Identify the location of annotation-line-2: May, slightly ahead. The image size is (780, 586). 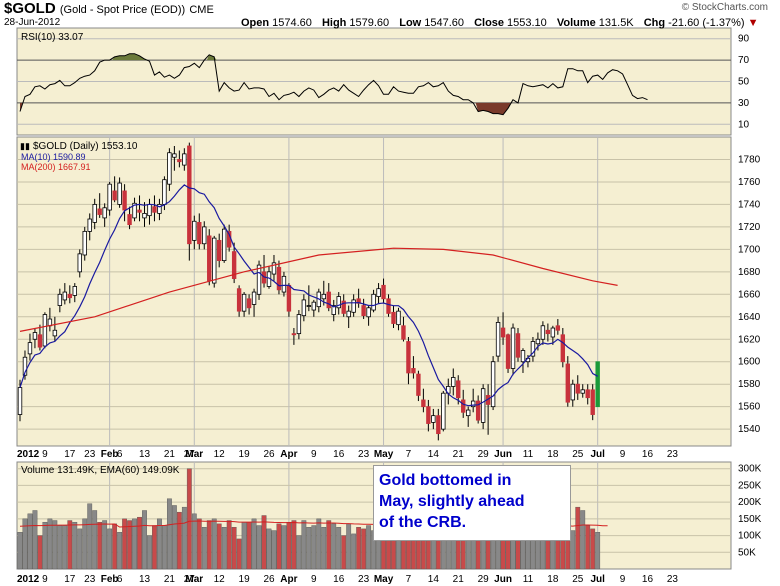
(452, 501).